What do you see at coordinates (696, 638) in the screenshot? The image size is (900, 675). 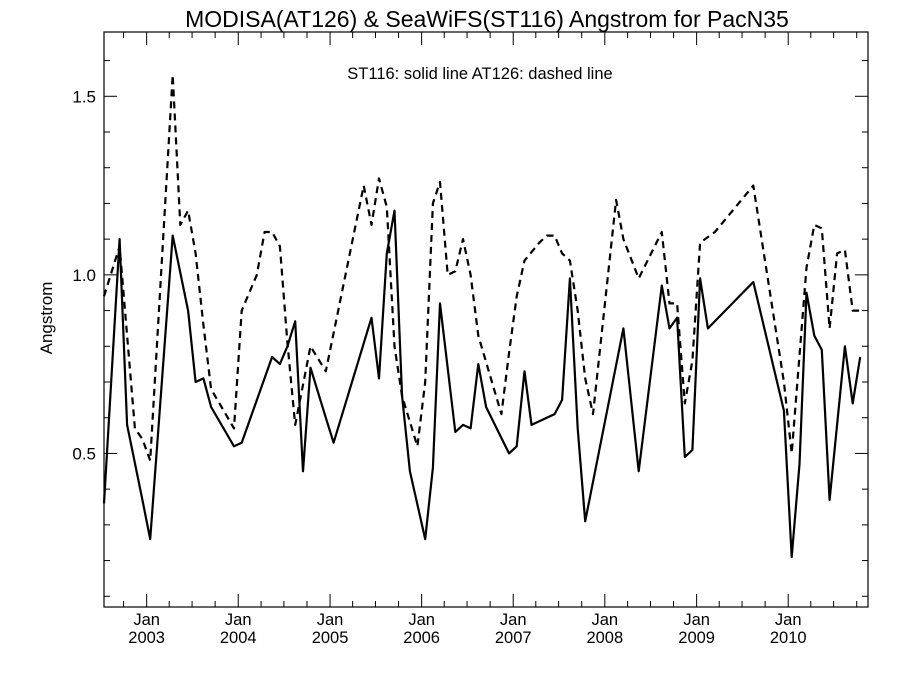 I see `x-tick-year-label: 2009` at bounding box center [696, 638].